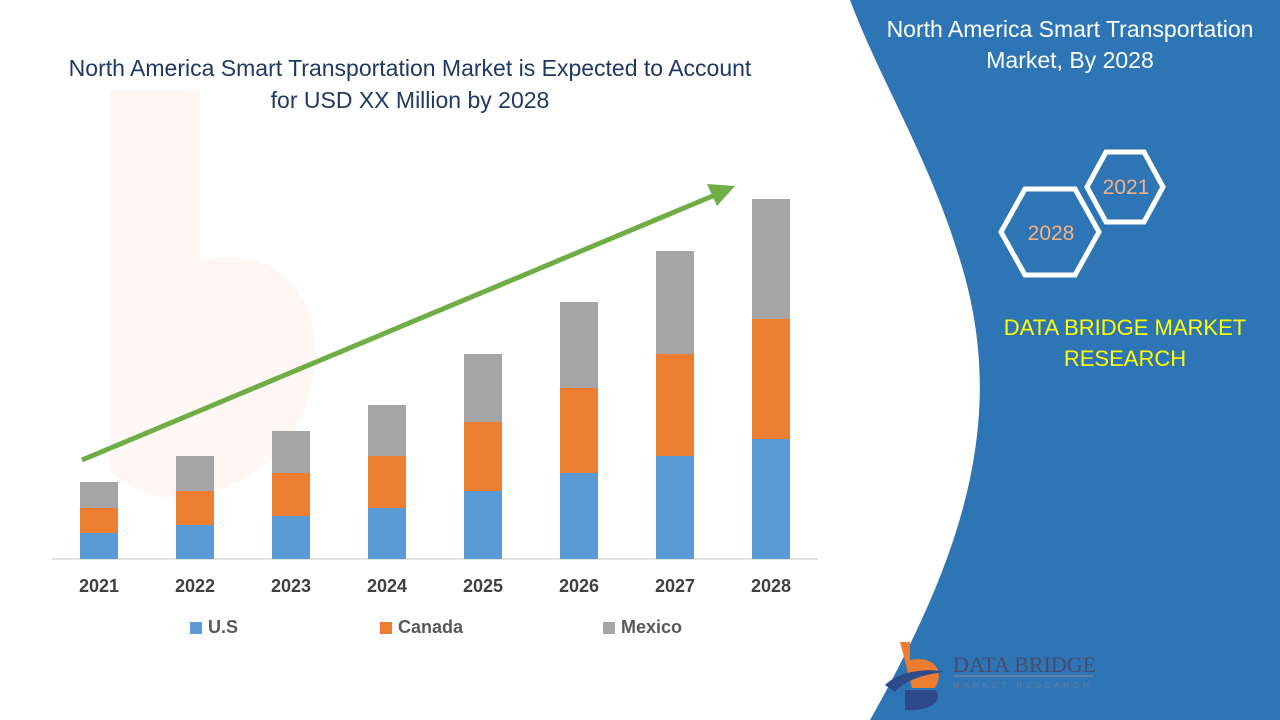 The height and width of the screenshot is (720, 1280). What do you see at coordinates (291, 494) in the screenshot?
I see `bar-canada-2023` at bounding box center [291, 494].